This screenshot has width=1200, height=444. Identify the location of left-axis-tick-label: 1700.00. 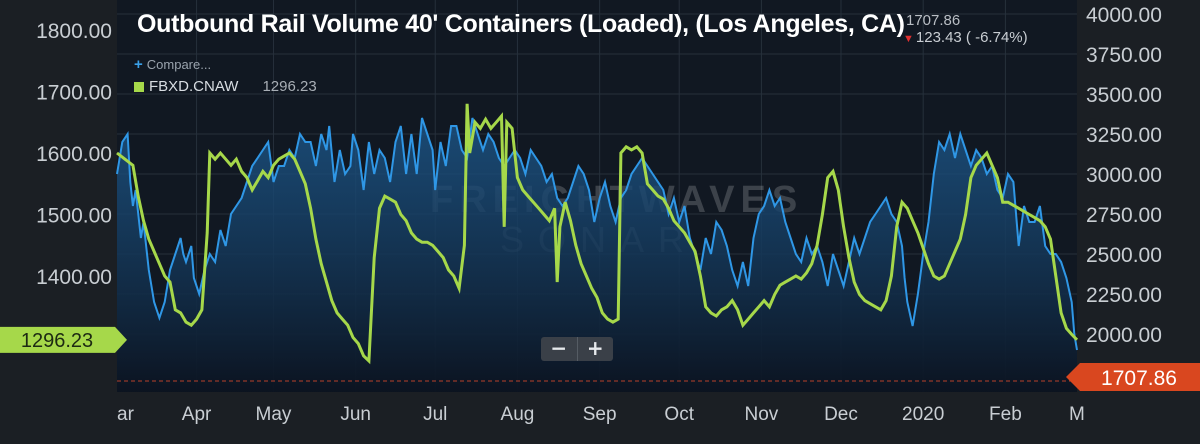
(74, 93).